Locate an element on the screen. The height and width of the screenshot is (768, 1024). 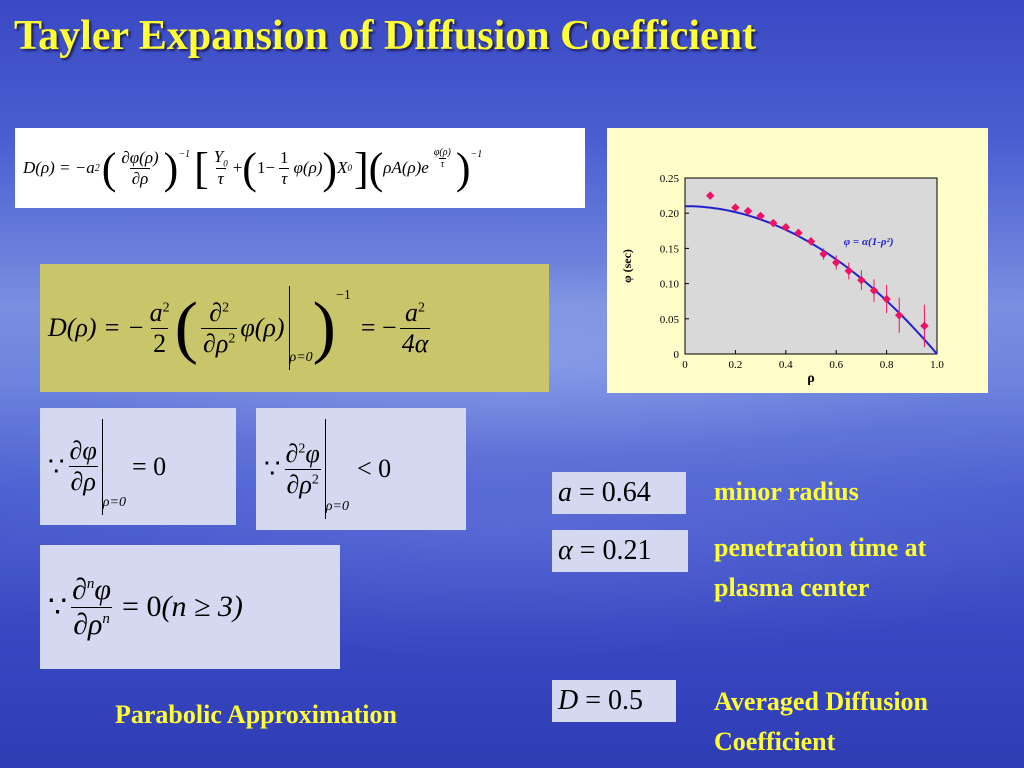
param-a-box: a = 0.64 is located at coordinates (619, 493).